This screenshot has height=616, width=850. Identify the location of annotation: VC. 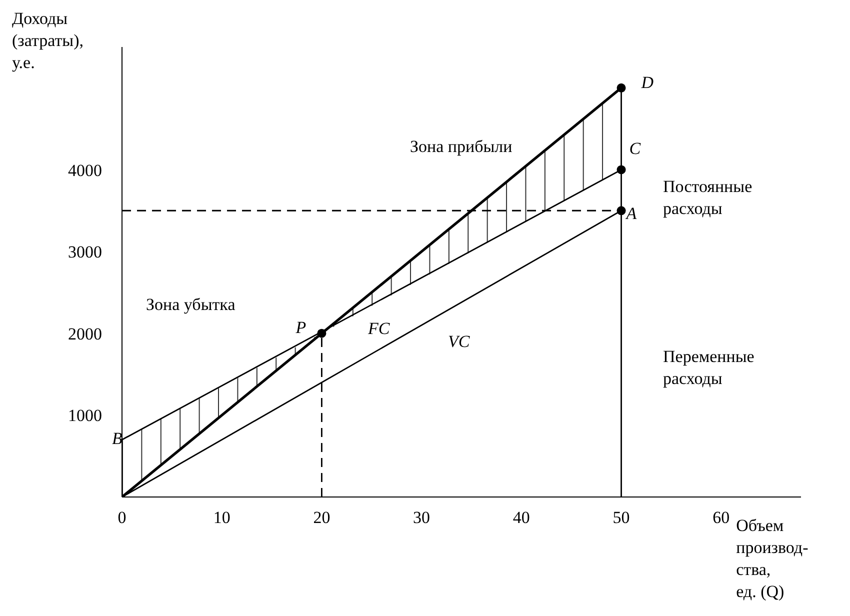
(459, 342).